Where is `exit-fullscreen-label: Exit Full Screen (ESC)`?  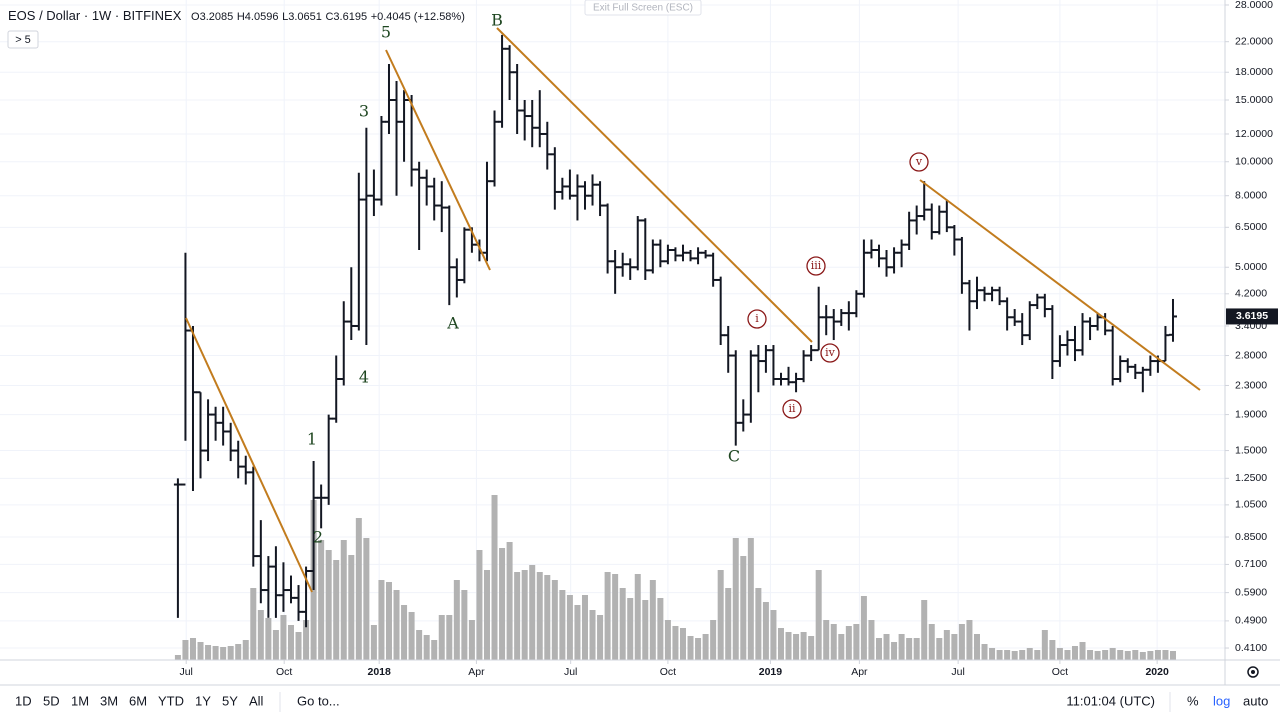 exit-fullscreen-label: Exit Full Screen (ESC) is located at coordinates (643, 8).